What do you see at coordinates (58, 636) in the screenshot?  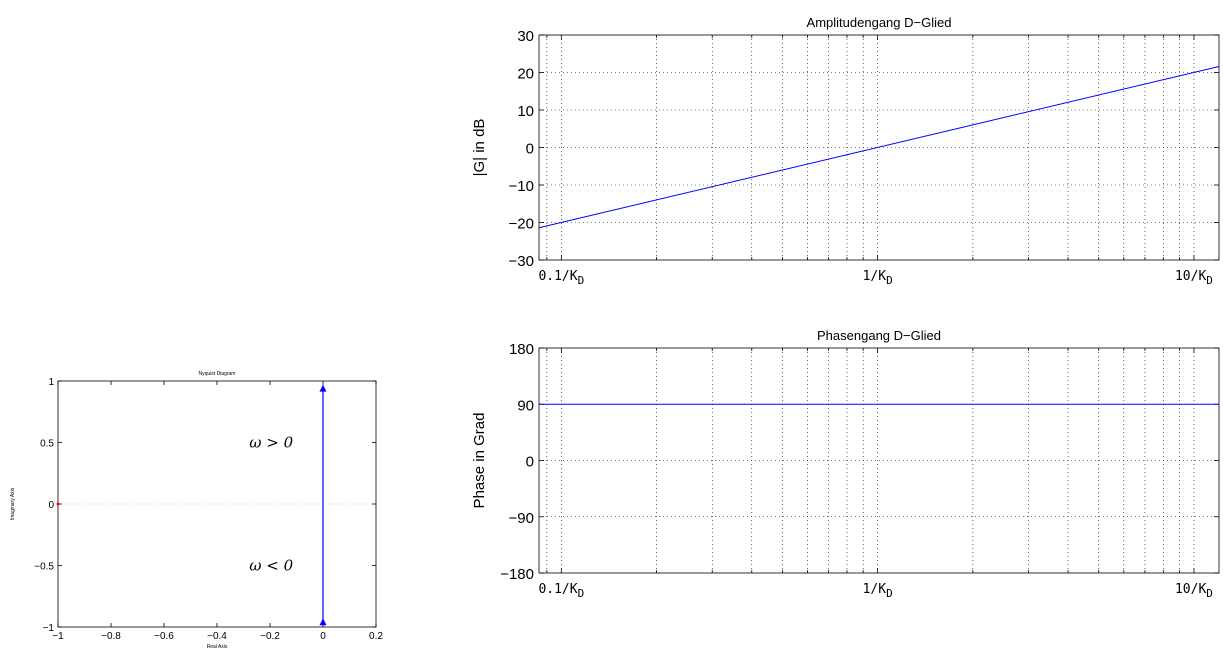 I see `nyquist-xtick-label: −1` at bounding box center [58, 636].